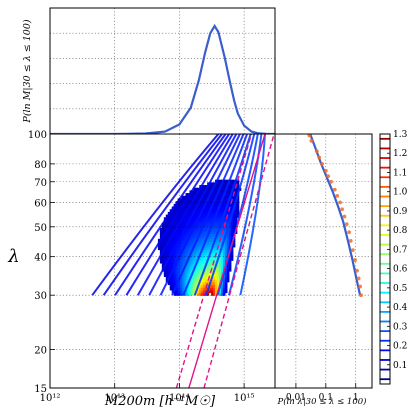 Image resolution: width=411 pixels, height=411 pixels. Describe the element at coordinates (400, 154) in the screenshot. I see `colorbar-tick-label: 1.2` at that location.